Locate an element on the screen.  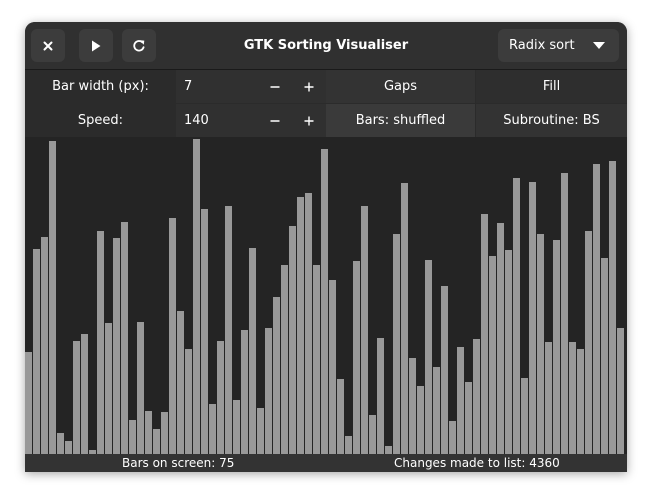
algorithm-dropdown-label: Radix sort is located at coordinates (542, 45).